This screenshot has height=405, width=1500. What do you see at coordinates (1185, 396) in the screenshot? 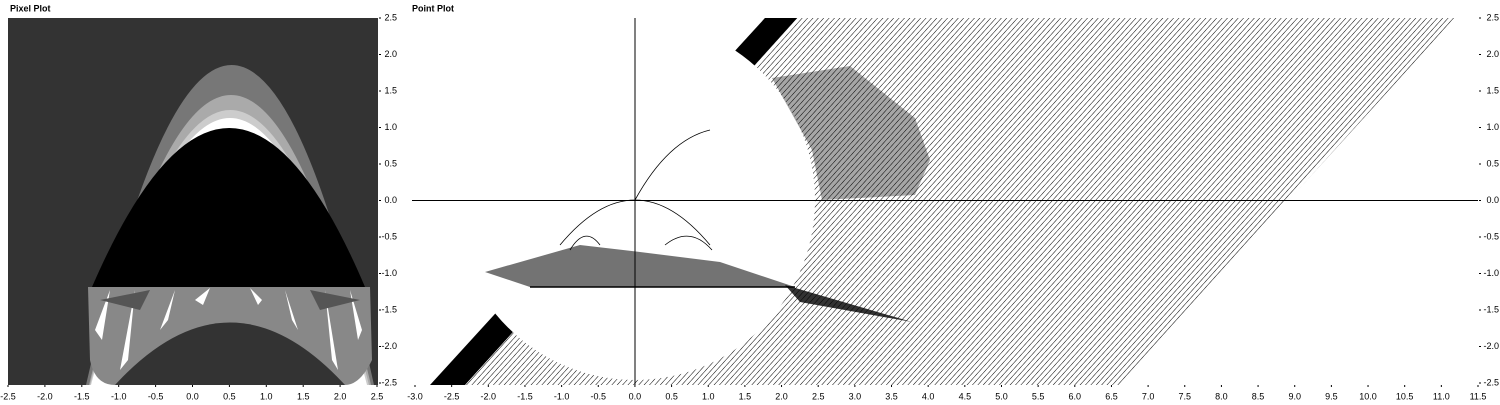
I see `x-tick-label: 7.5` at bounding box center [1185, 396].